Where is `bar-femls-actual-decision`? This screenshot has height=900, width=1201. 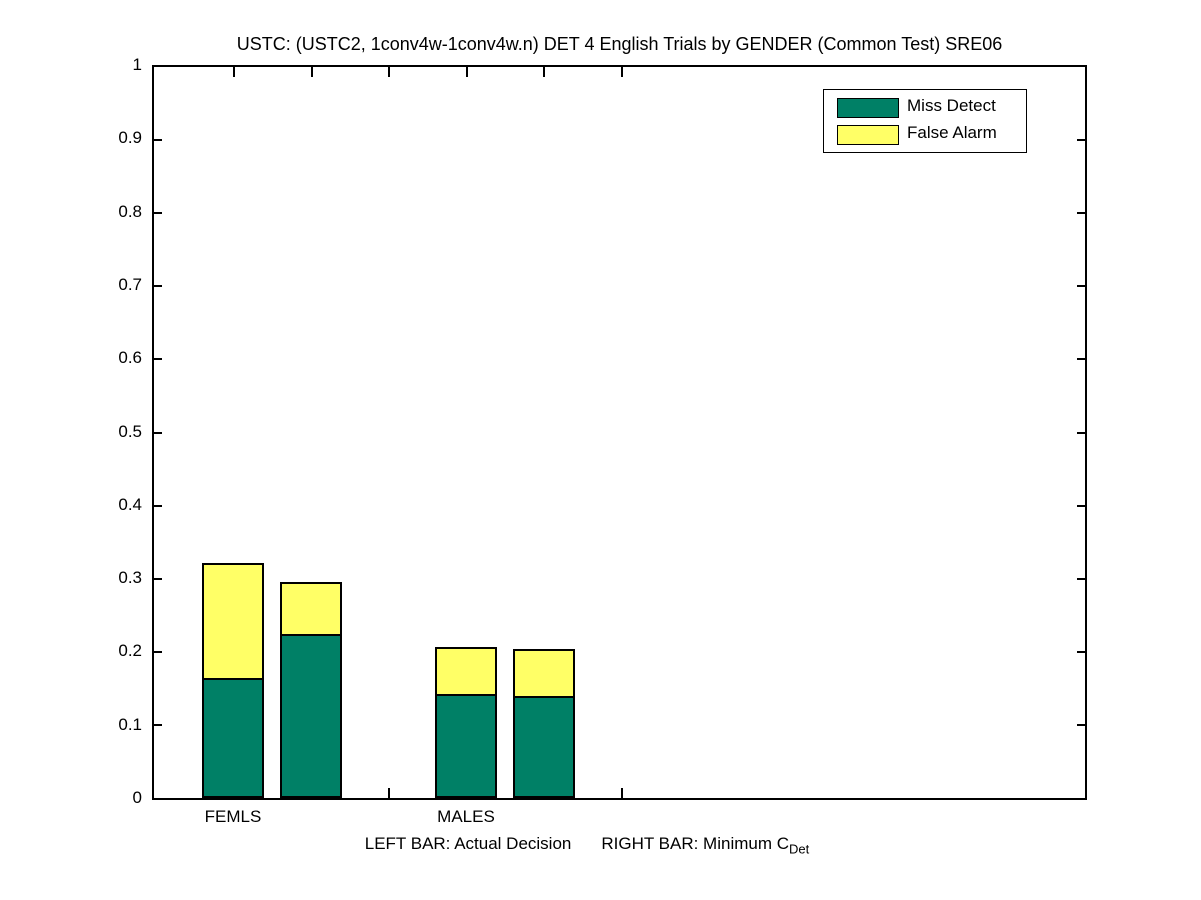 bar-femls-actual-decision is located at coordinates (233, 680).